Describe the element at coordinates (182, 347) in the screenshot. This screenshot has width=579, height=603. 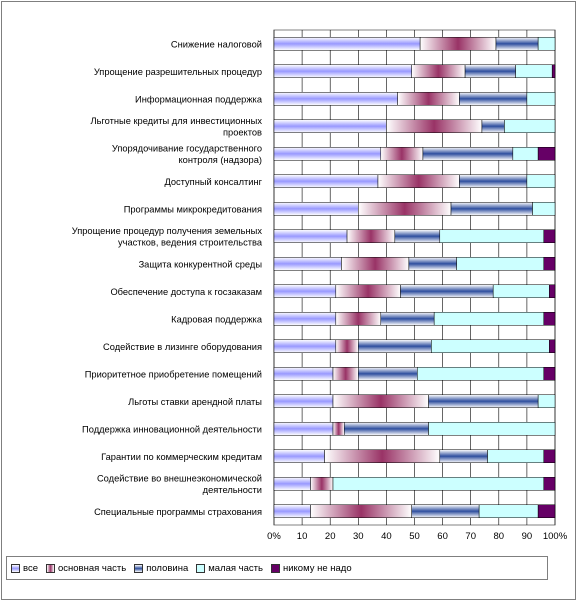
I see `category-label: Содействие в лизинге оборудования` at that location.